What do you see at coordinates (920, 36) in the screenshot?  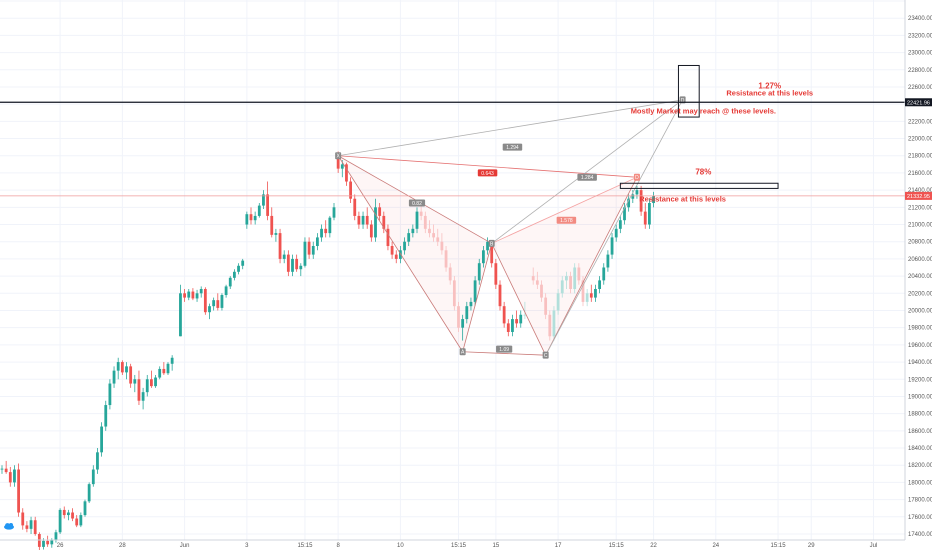 I see `price-tick-label: 23200.00` at bounding box center [920, 36].